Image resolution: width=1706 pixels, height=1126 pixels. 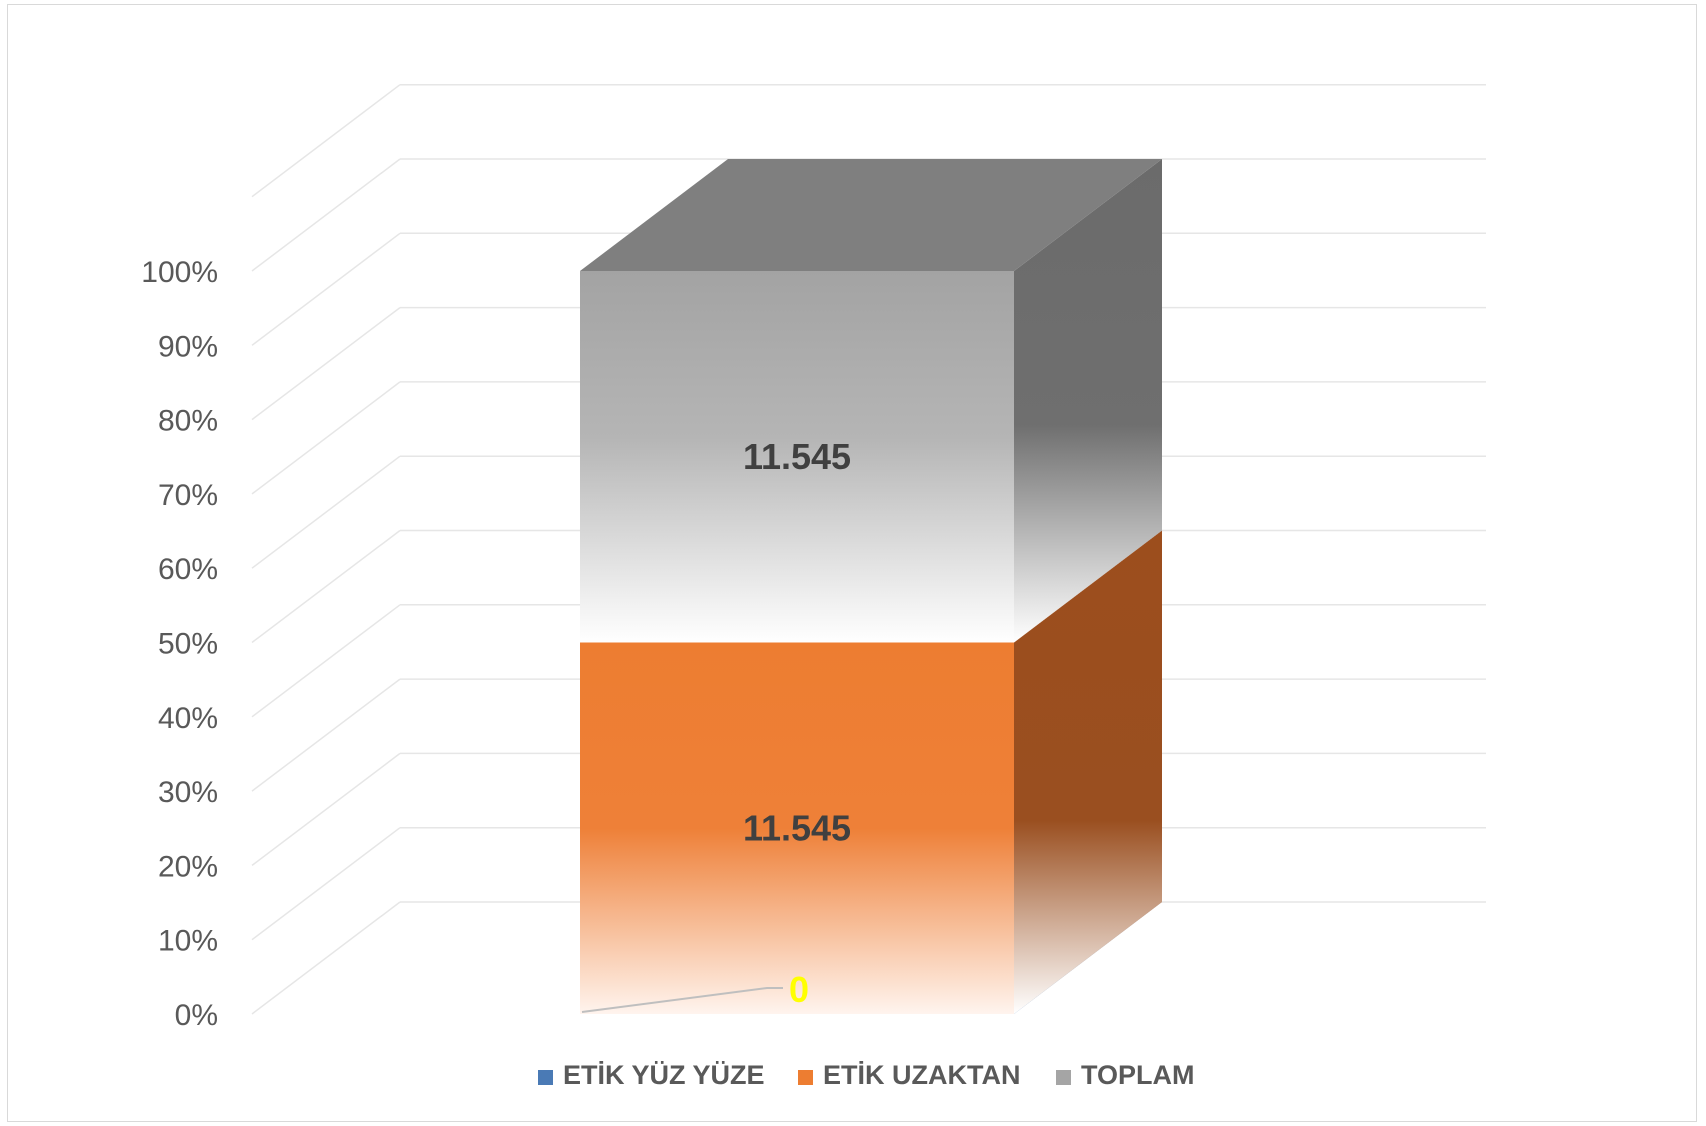 I want to click on y-tick-label: 90%, so click(x=188, y=346).